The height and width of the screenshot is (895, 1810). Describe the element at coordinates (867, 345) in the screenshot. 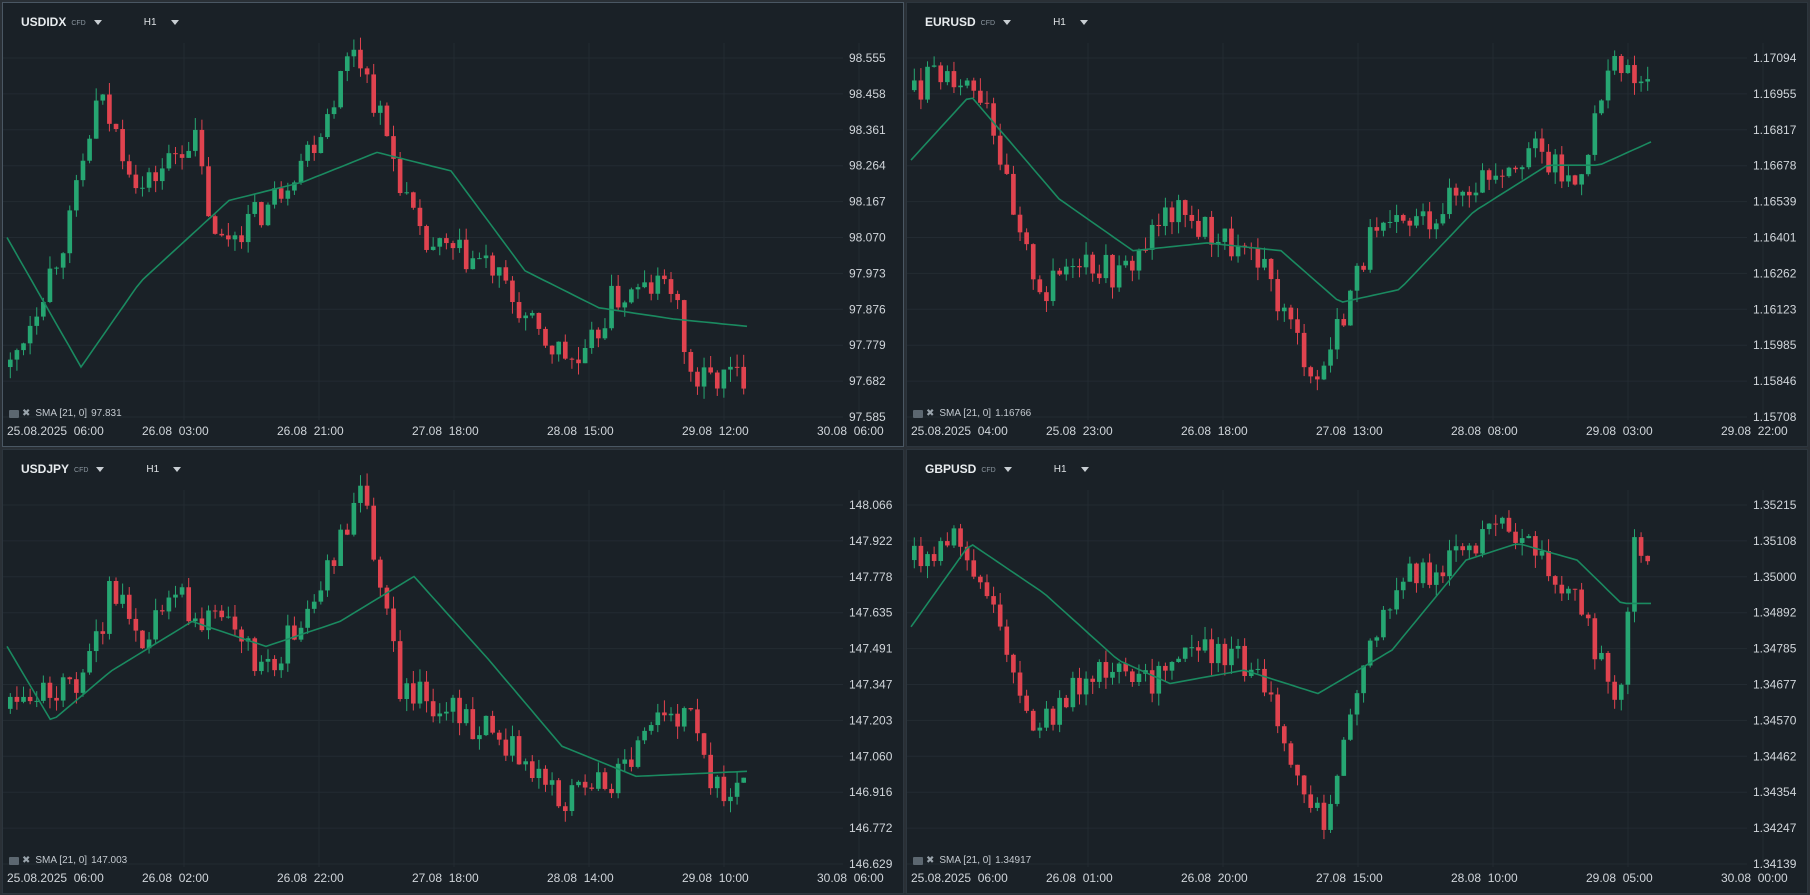

I see `y-axis-label: 97.779` at that location.